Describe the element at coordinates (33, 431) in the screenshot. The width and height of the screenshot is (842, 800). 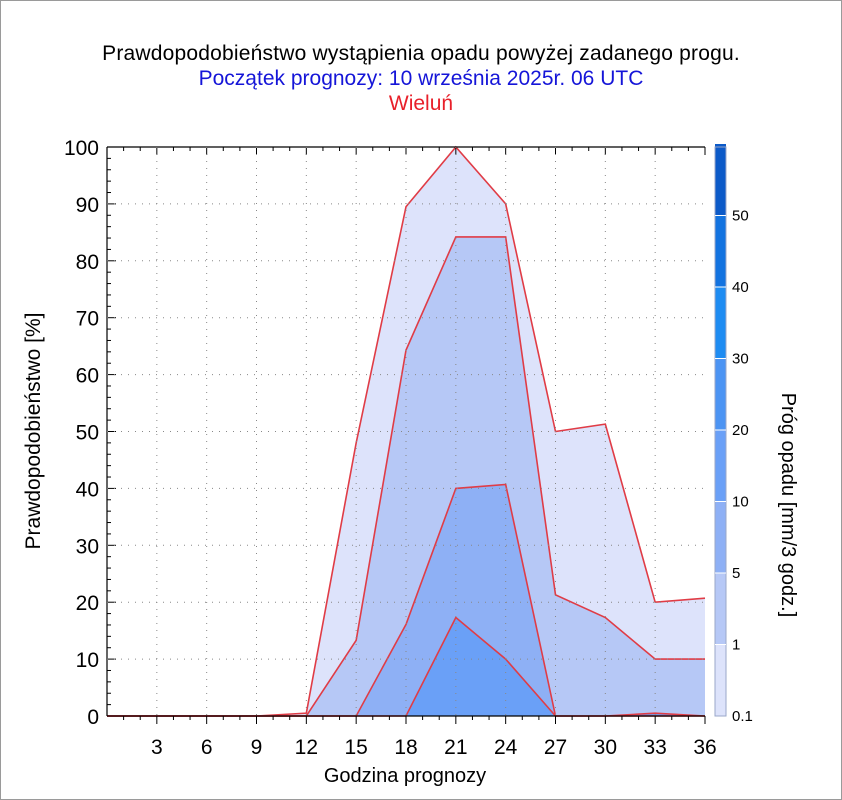
I see `y-axis-label: Prawdopodobieństwo [%]` at that location.